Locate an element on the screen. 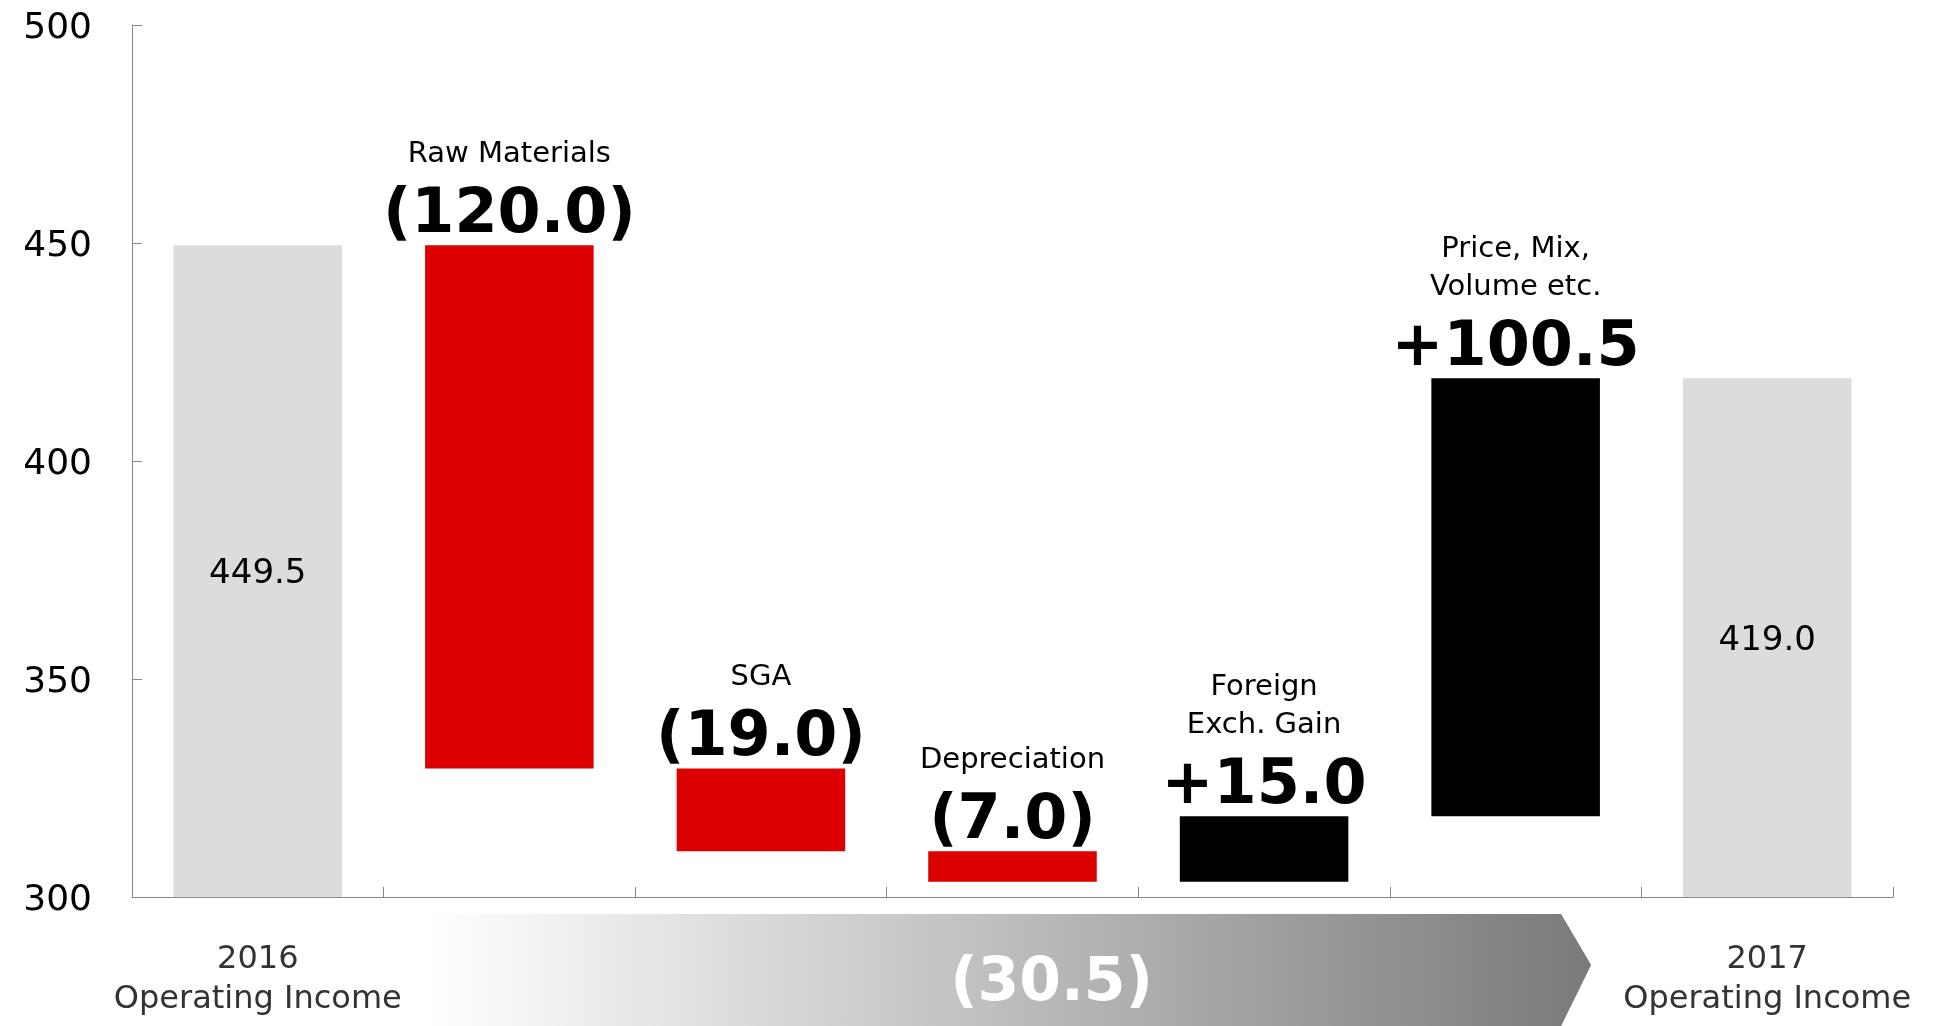  x-tick-label: 2017 Operating Income is located at coordinates (1767, 977).